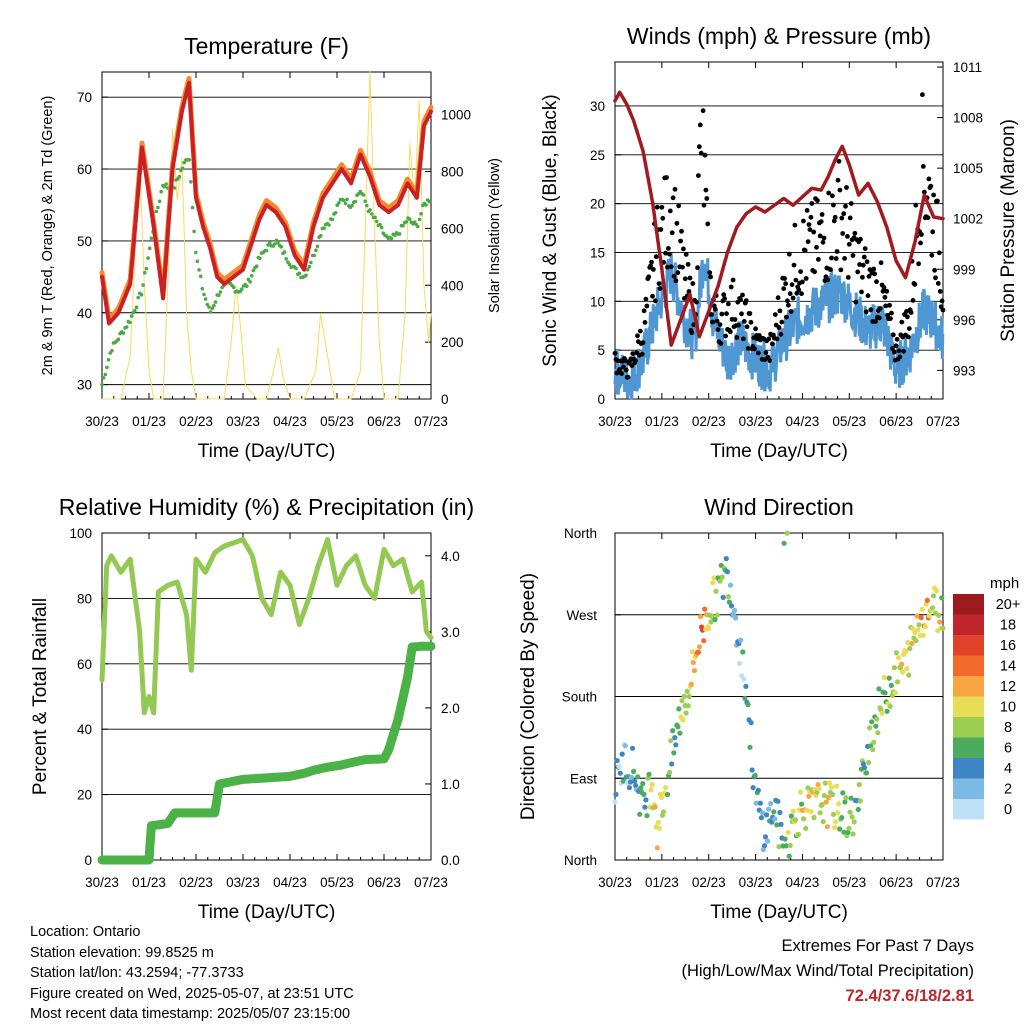  Describe the element at coordinates (967, 67) in the screenshot. I see `y-right-tick-label: 1011` at that location.